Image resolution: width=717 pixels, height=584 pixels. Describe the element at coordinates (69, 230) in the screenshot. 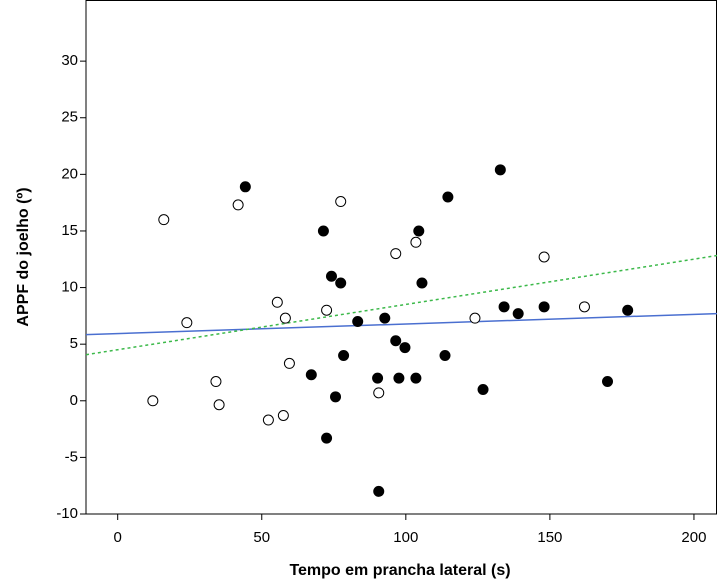

I see `y-tick-label: 15` at that location.